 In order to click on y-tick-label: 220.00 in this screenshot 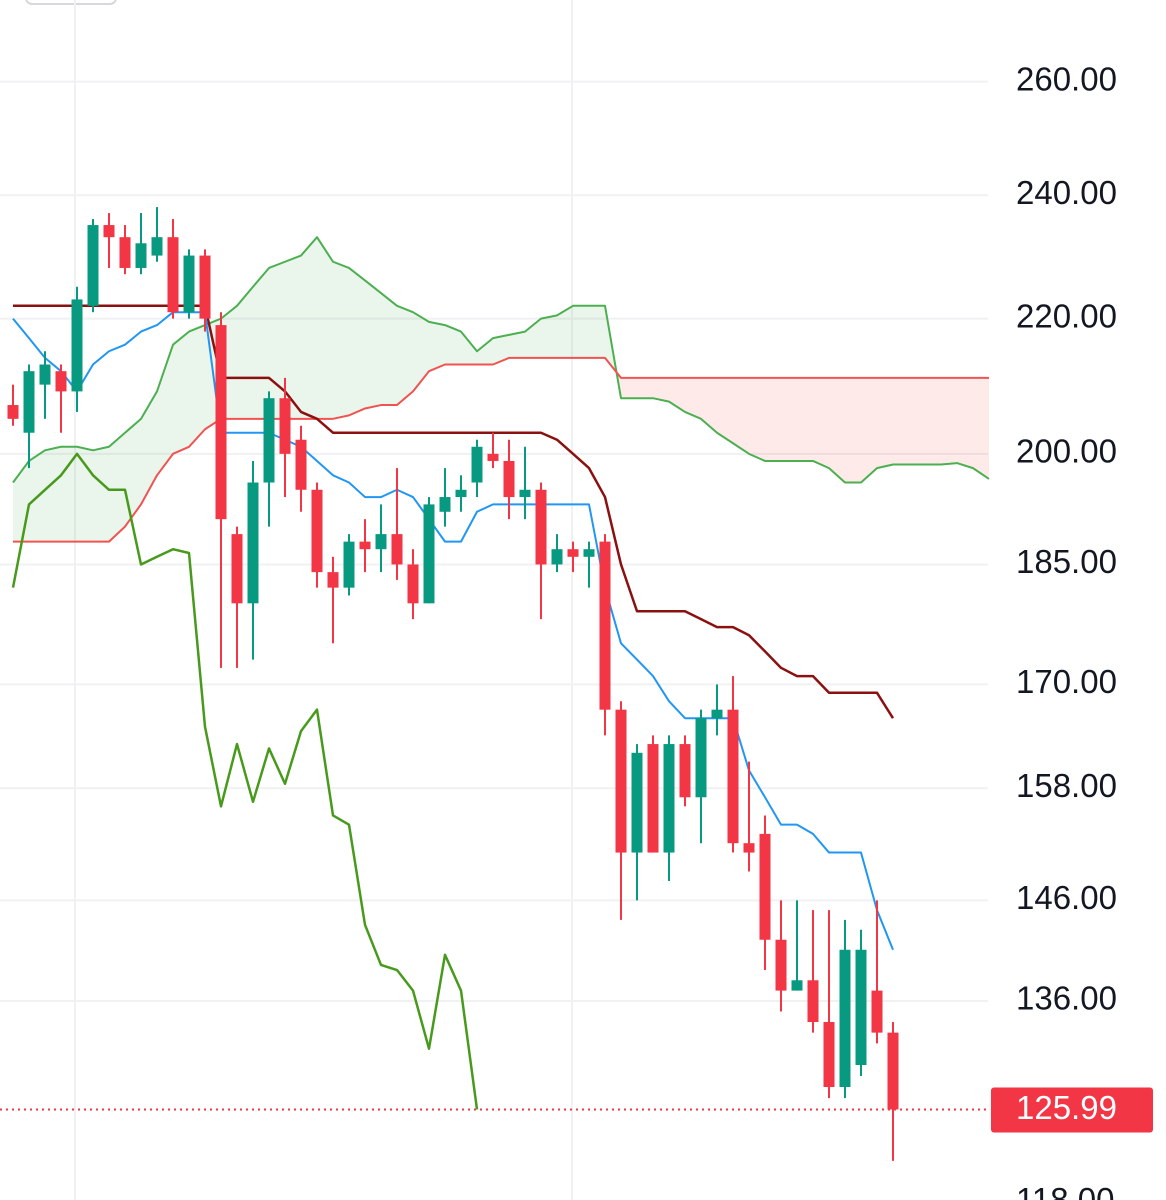, I will do `click(1066, 315)`.